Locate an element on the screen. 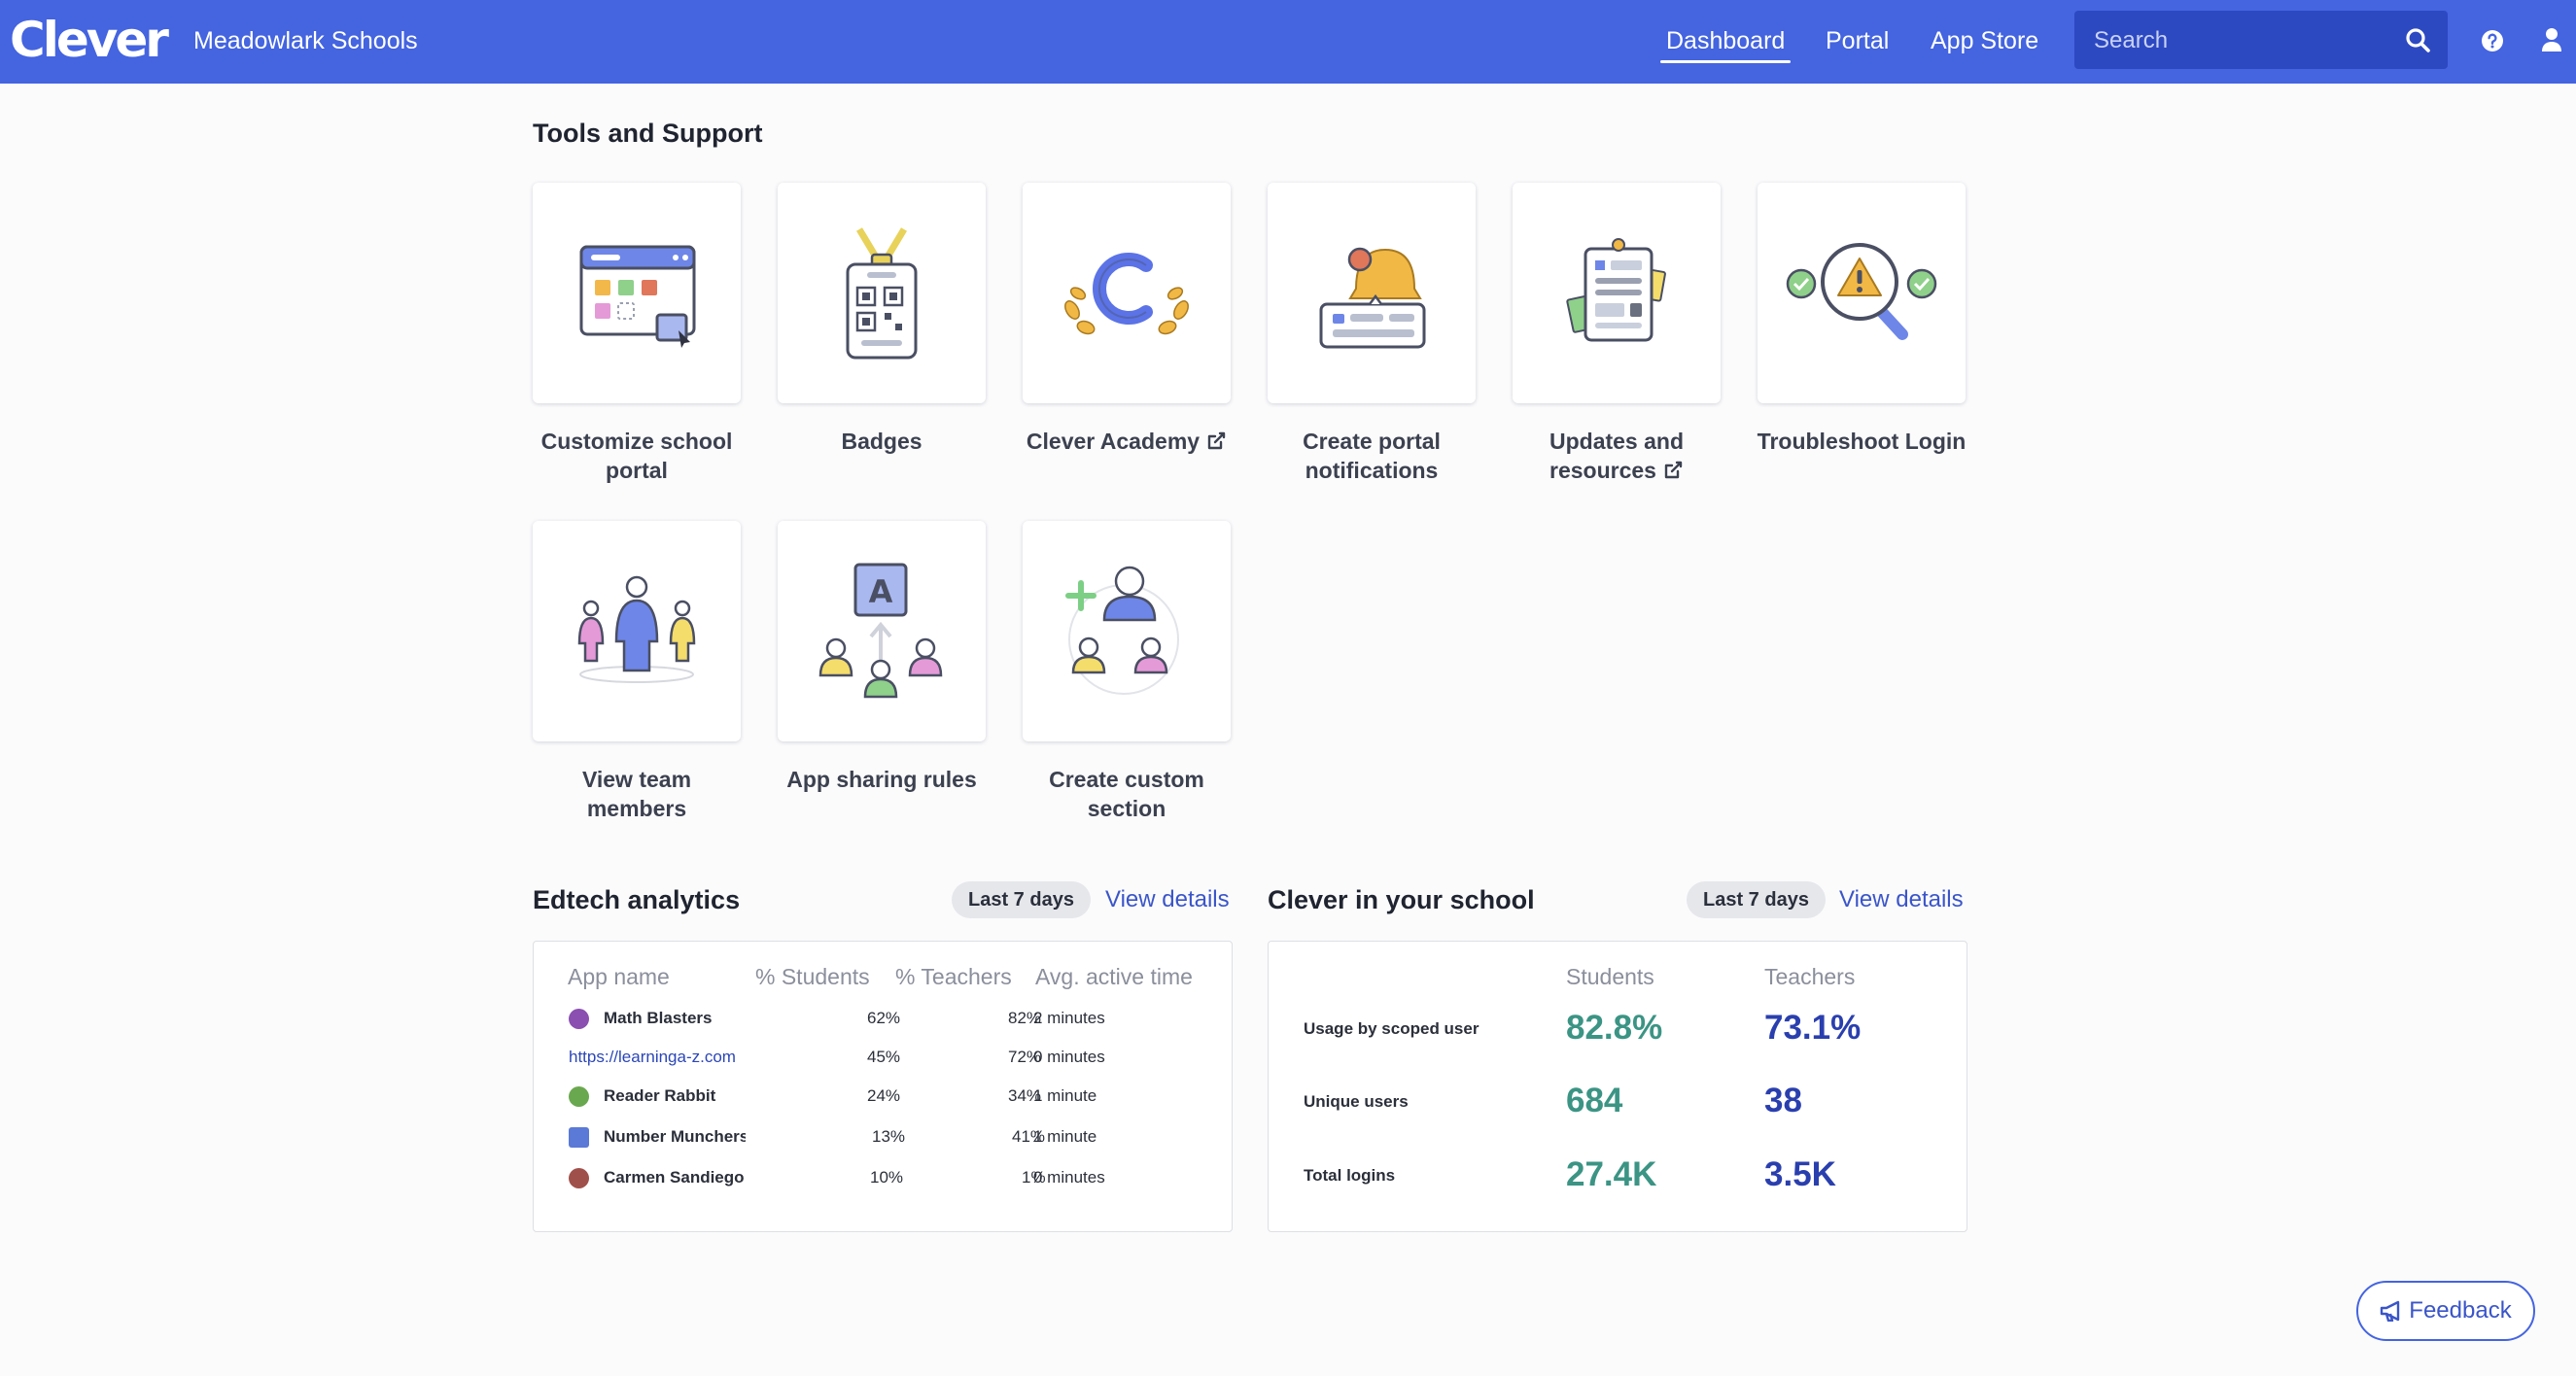 The height and width of the screenshot is (1376, 2576). students-pct: 62% is located at coordinates (884, 1018).